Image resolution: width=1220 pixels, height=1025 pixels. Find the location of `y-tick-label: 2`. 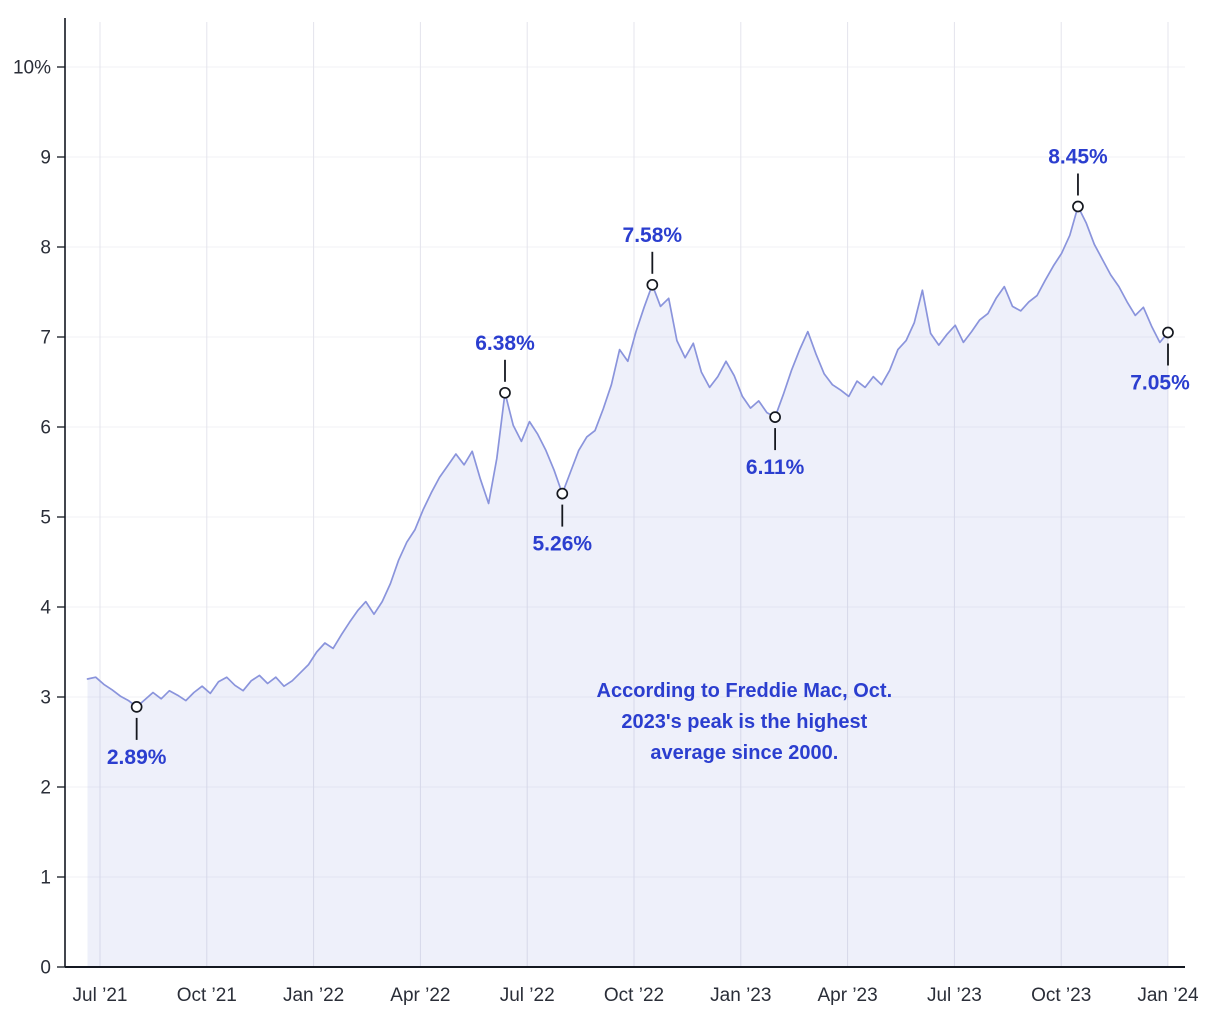

y-tick-label: 2 is located at coordinates (45, 788).